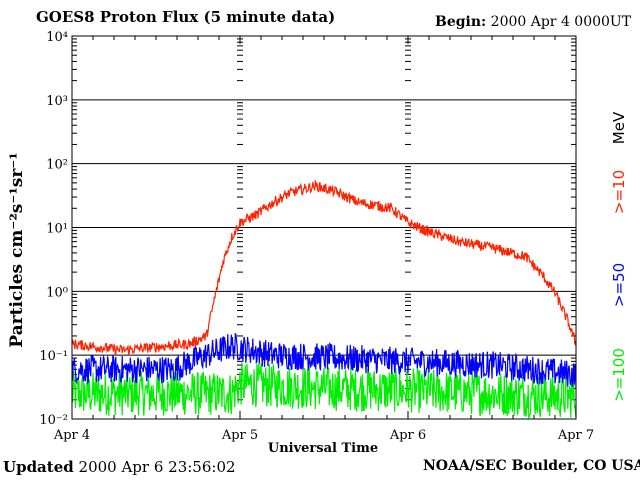 Image resolution: width=640 pixels, height=480 pixels. I want to click on x-tick-label: Apr 7, so click(575, 435).